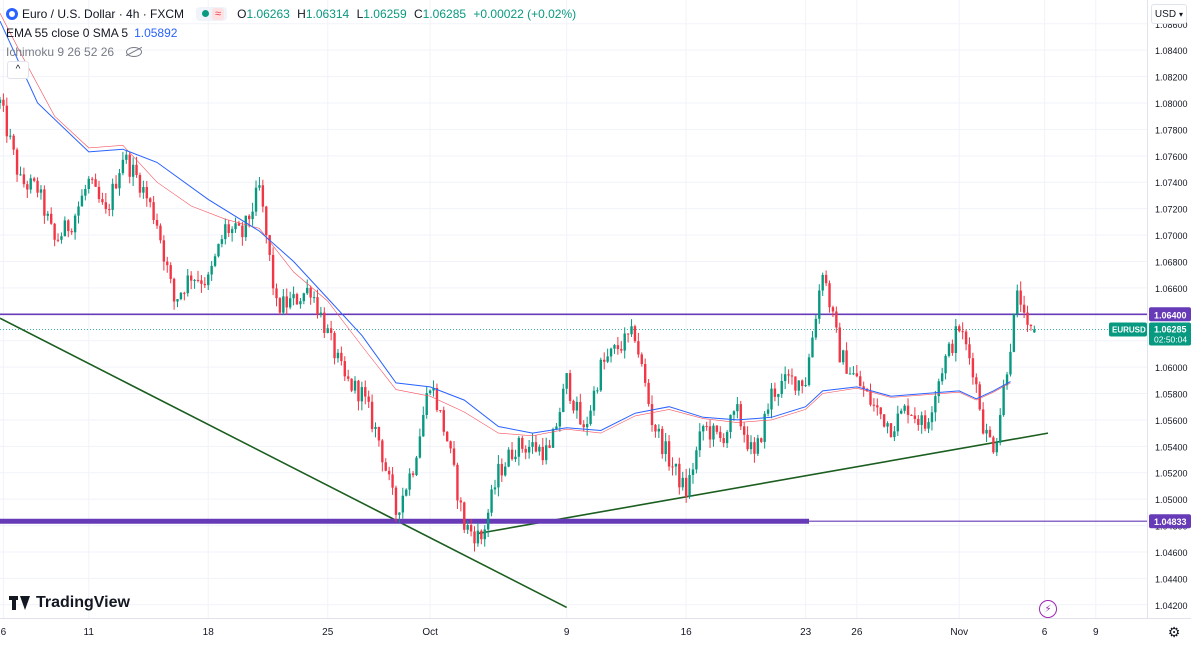  I want to click on current-price-label: 1.06285, so click(1170, 329).